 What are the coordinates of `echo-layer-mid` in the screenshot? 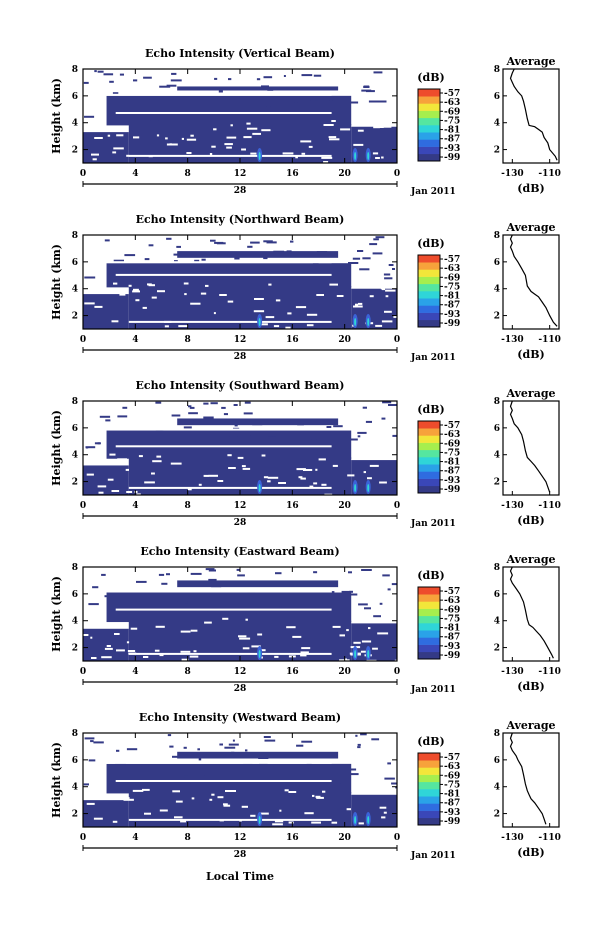 It's located at (229, 110).